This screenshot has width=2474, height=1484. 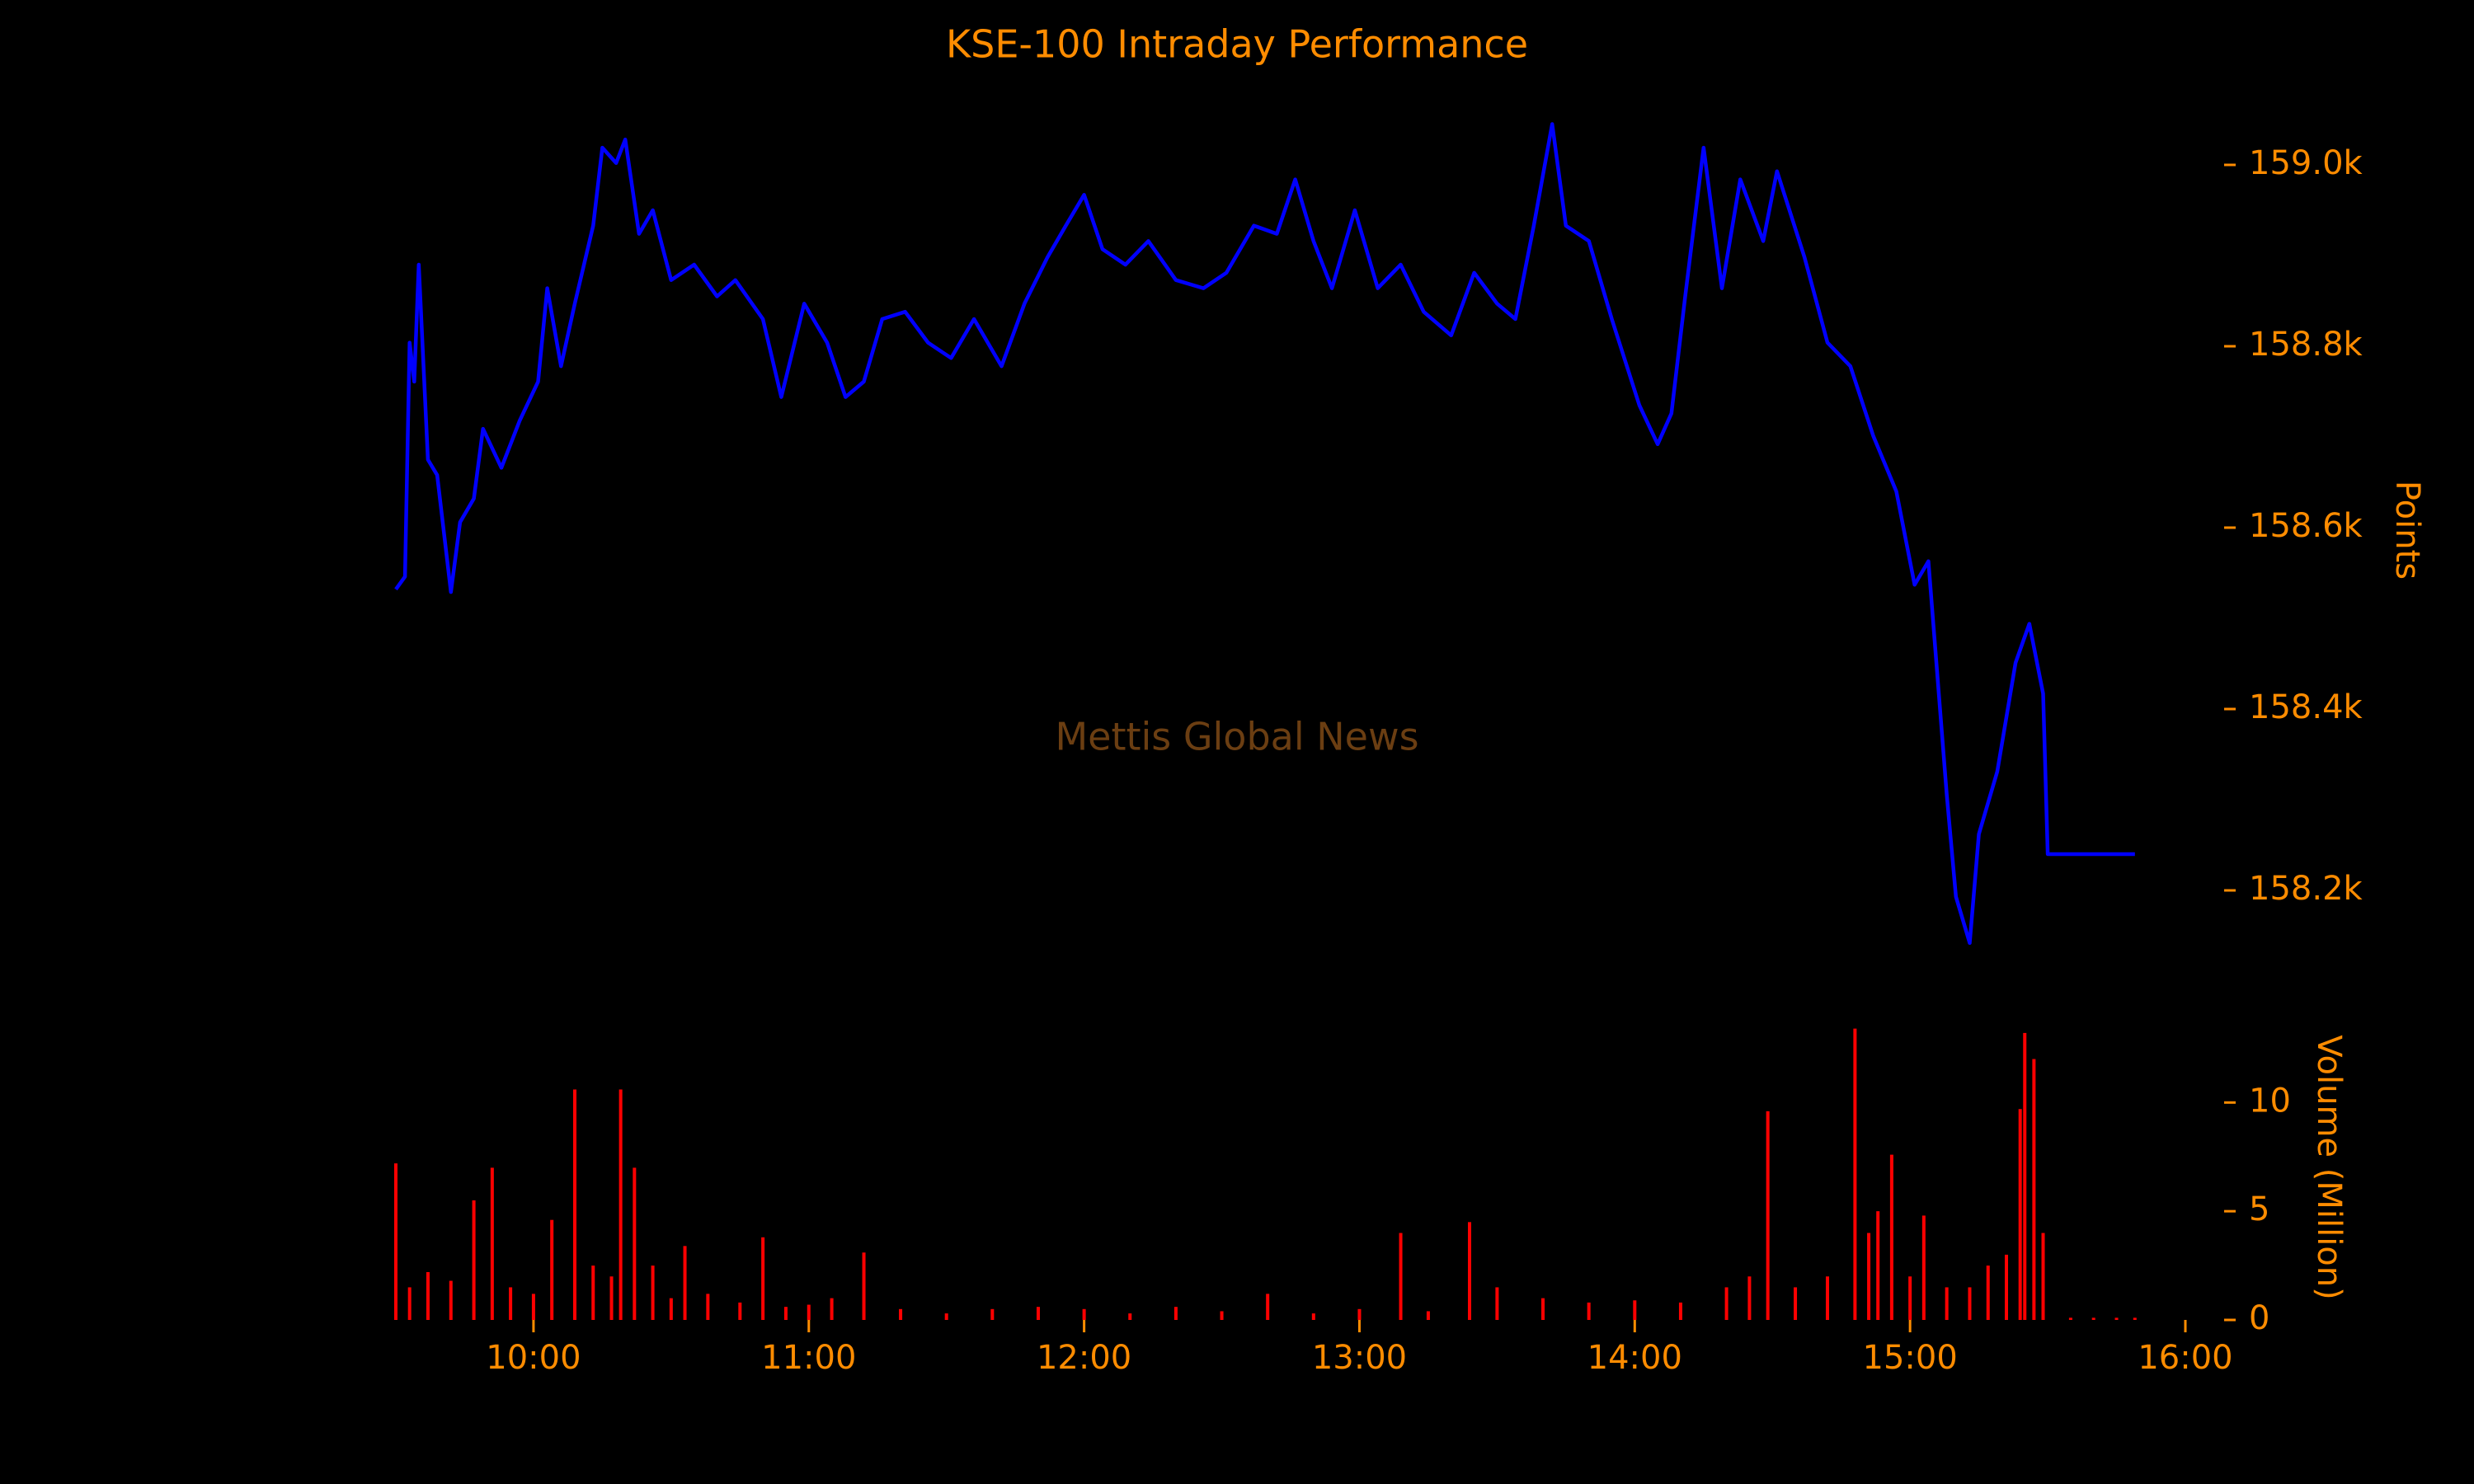 What do you see at coordinates (1237, 44) in the screenshot?
I see `chart-title: KSE-100 Intraday Performance` at bounding box center [1237, 44].